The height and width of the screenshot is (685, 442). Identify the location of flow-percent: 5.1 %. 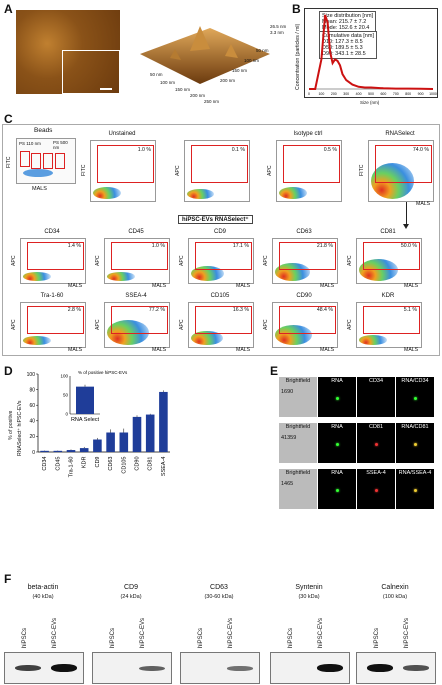
(410, 310).